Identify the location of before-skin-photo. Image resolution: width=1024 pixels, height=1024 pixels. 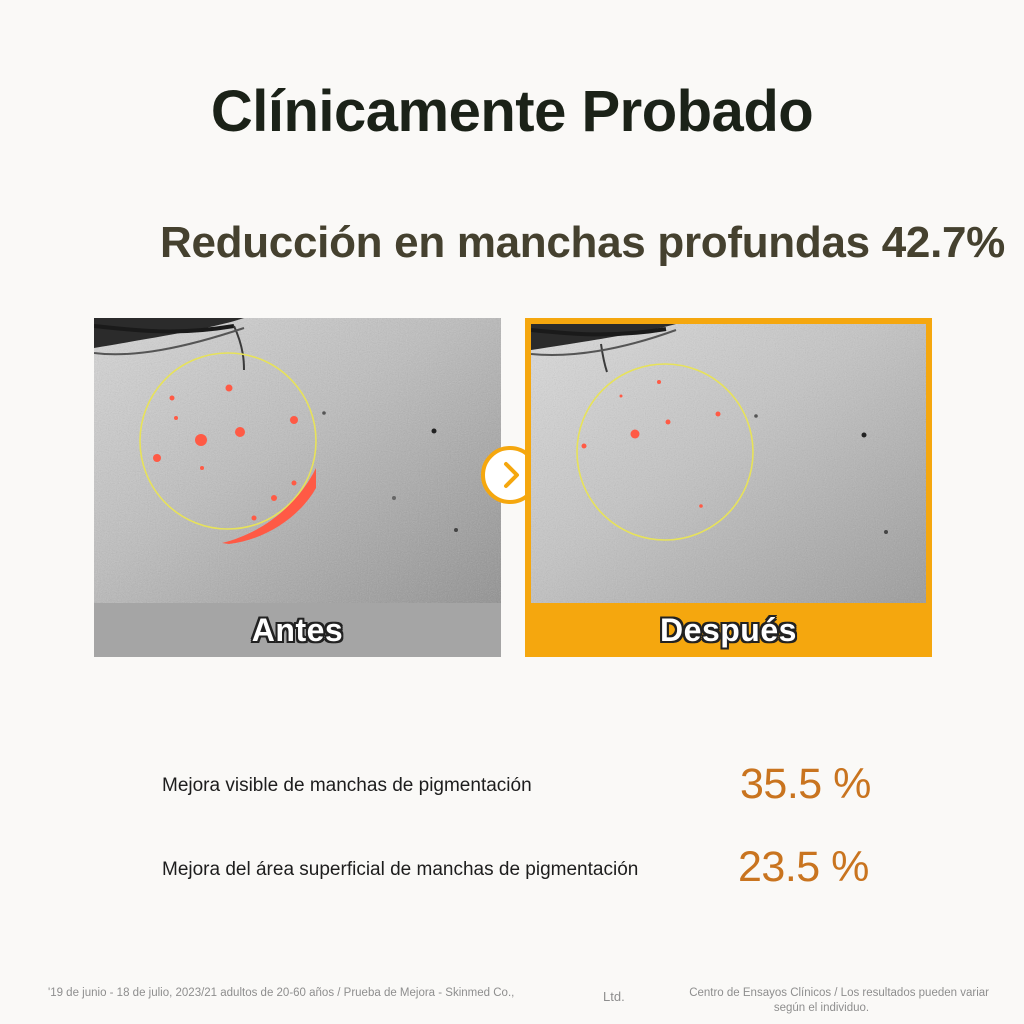
(297, 460).